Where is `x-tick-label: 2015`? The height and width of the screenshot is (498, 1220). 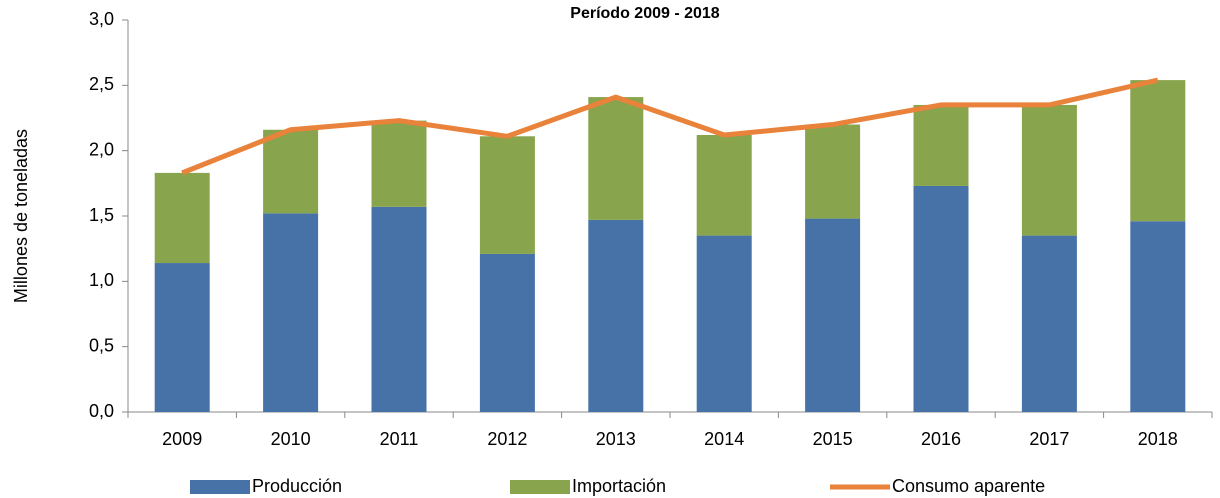 x-tick-label: 2015 is located at coordinates (833, 439).